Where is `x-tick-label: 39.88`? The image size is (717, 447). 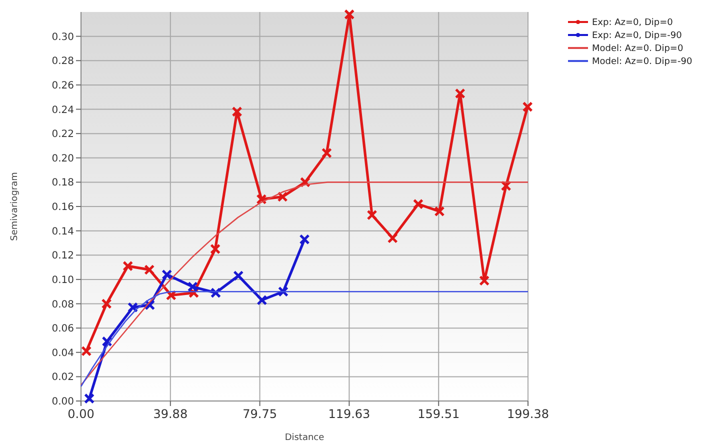
x-tick-label: 39.88 is located at coordinates (170, 414).